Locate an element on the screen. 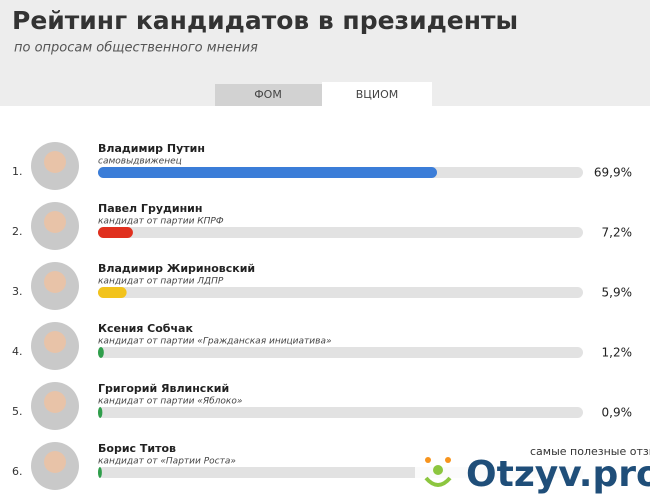 The width and height of the screenshot is (650, 498). rank: 1. is located at coordinates (17, 171).